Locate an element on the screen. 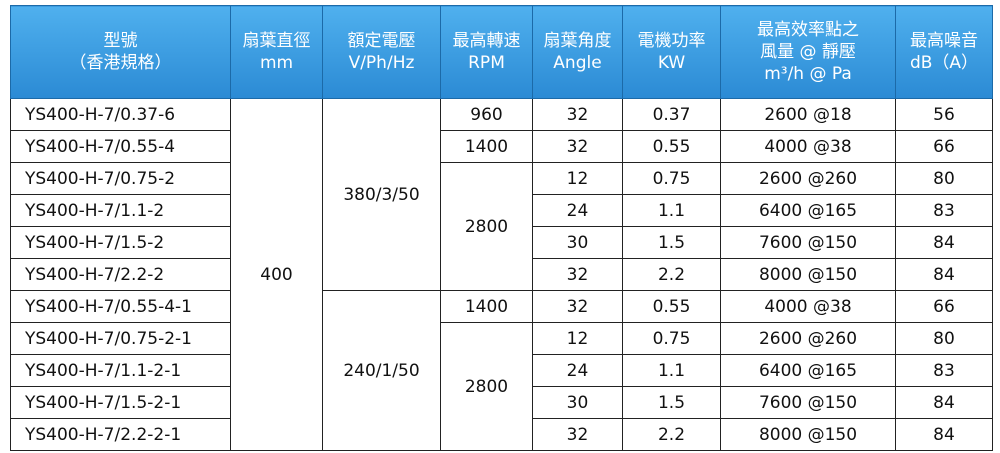 This screenshot has height=453, width=1000. header-text: m³/h @ Pa is located at coordinates (808, 74).